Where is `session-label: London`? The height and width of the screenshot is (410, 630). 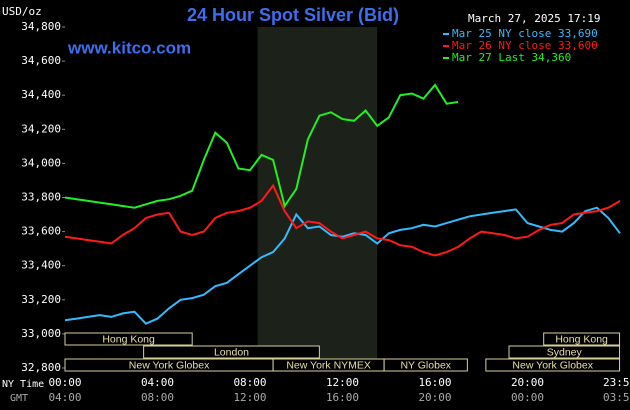 session-label: London is located at coordinates (231, 352).